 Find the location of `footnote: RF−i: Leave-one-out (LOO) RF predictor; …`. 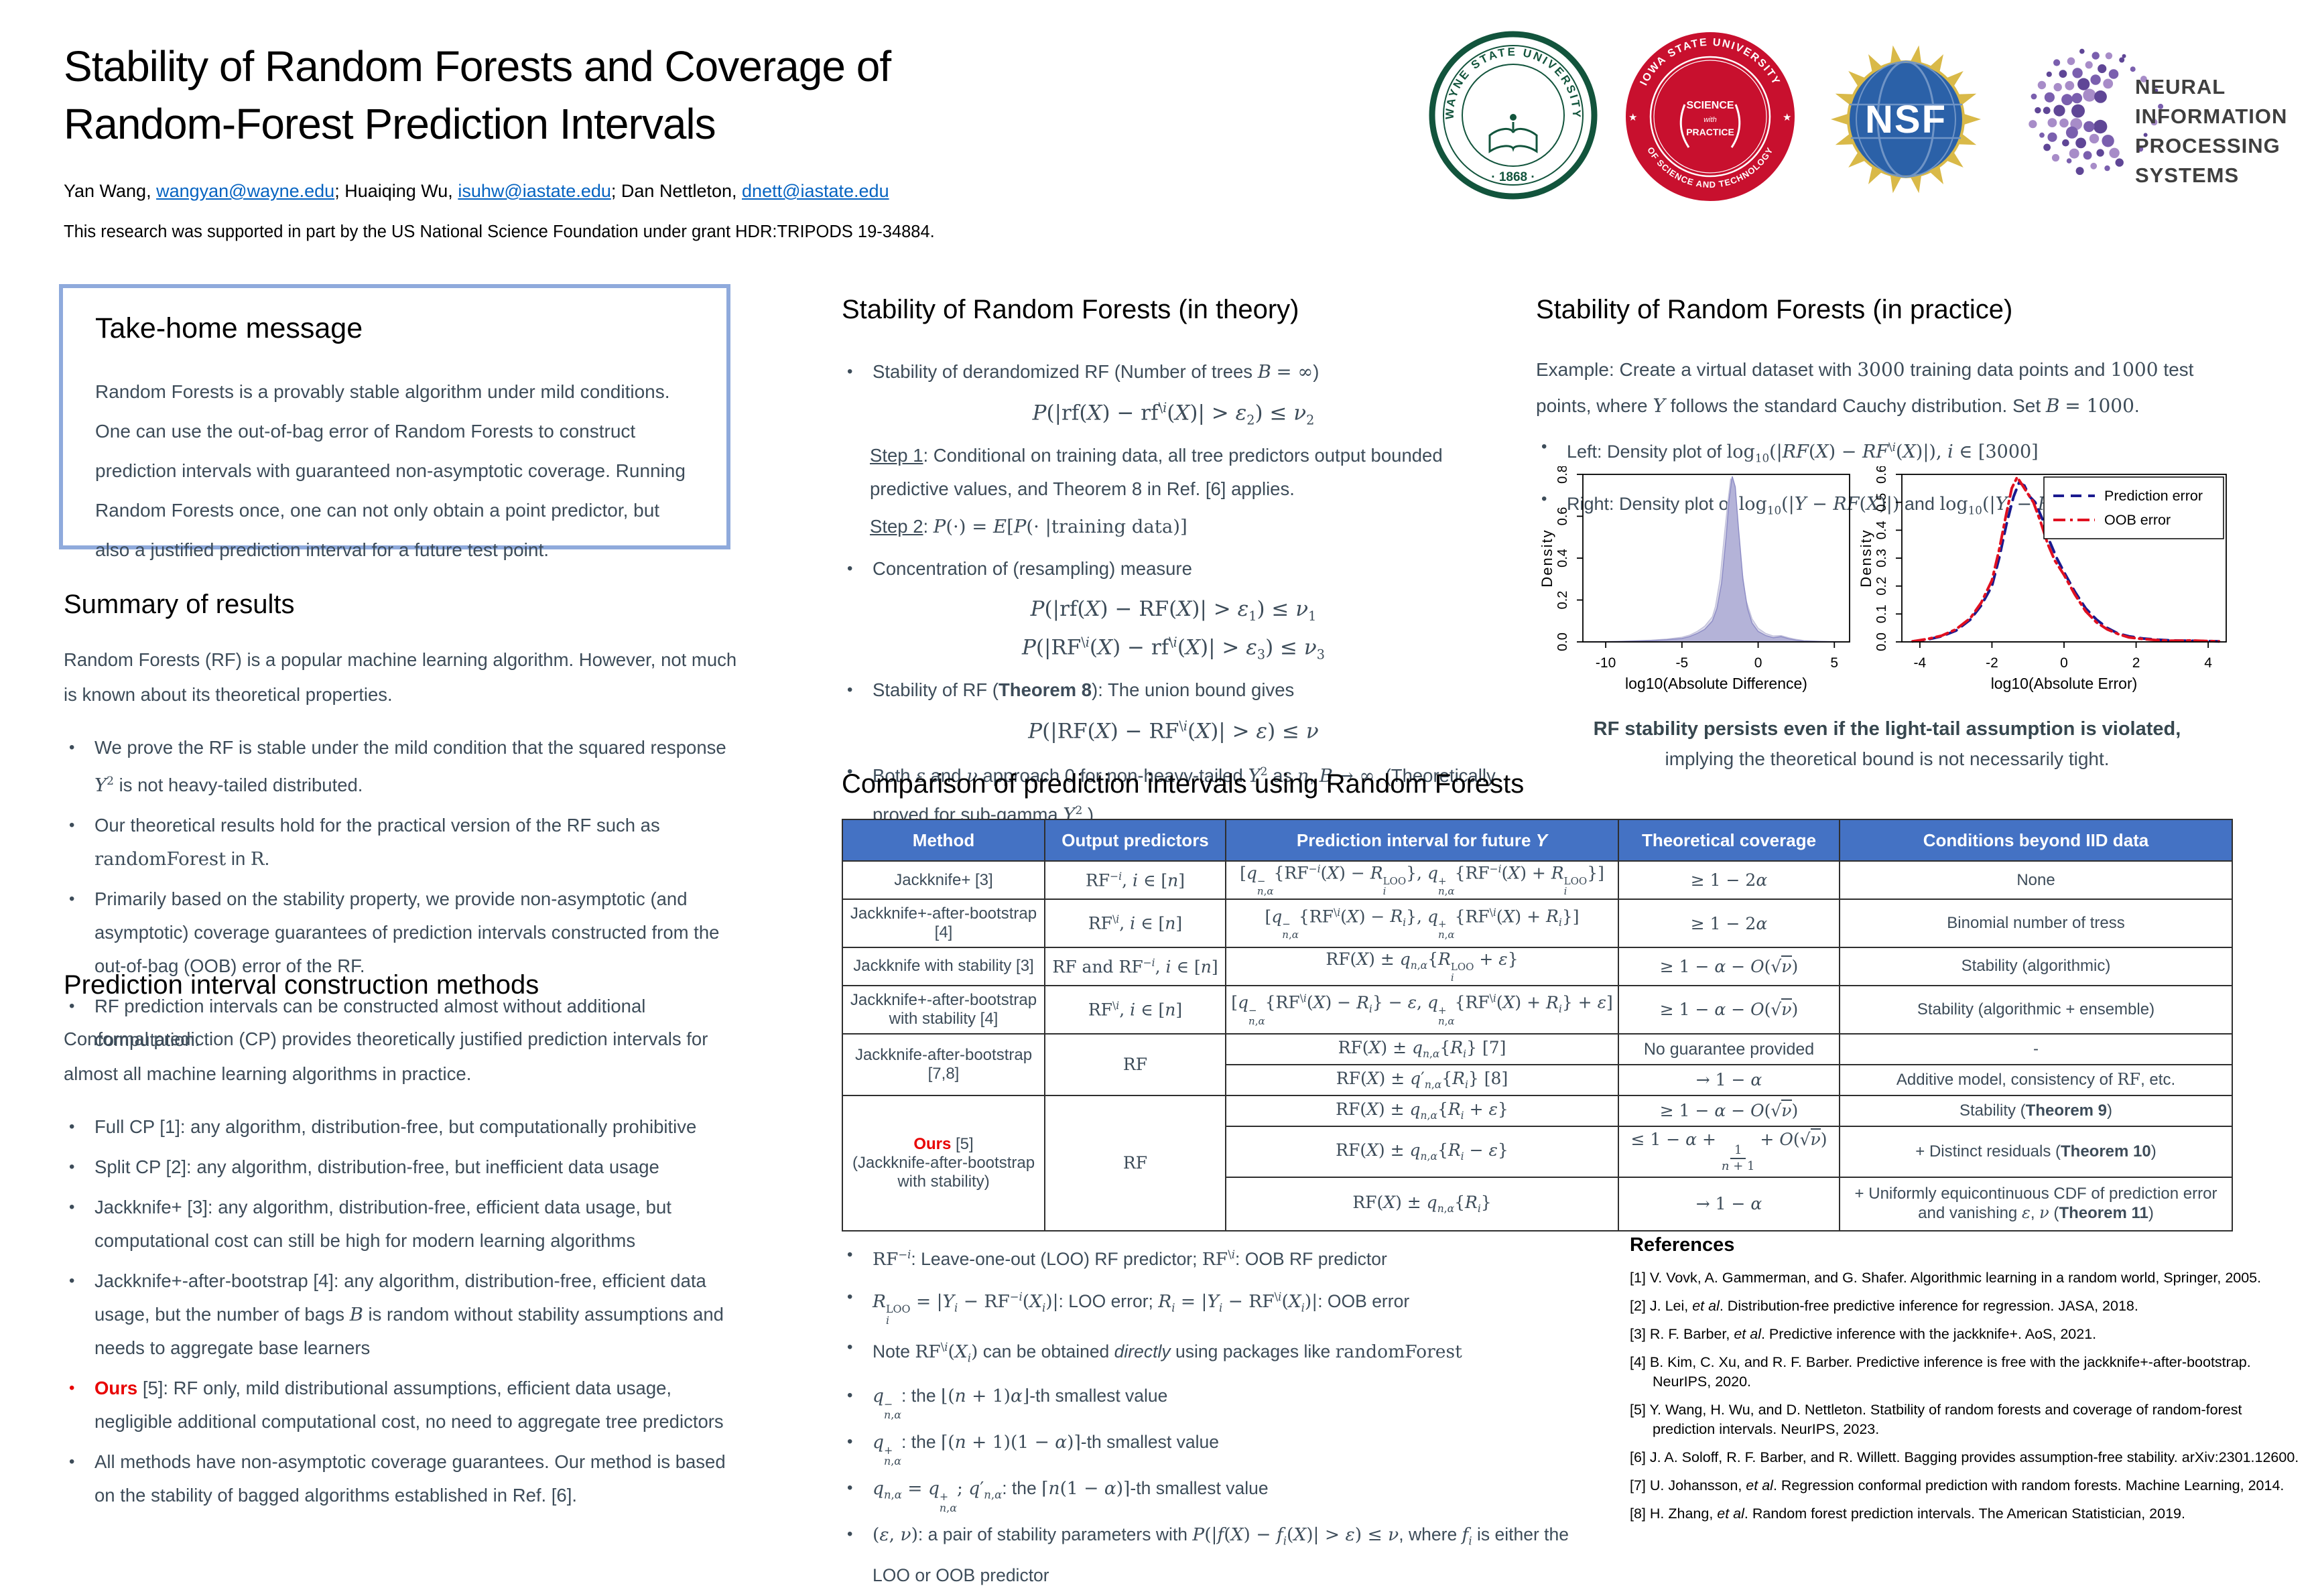

footnote: RF−i: Leave-one-out (LOO) RF predictor; … is located at coordinates (1224, 1257).